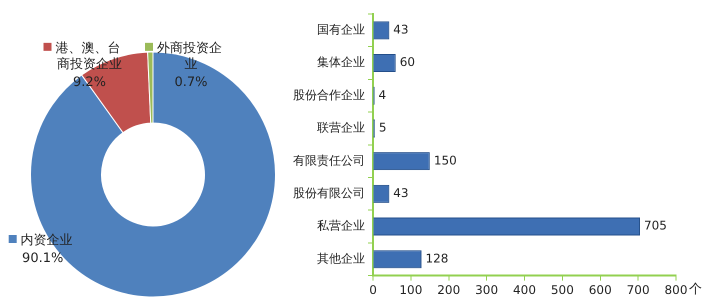  Describe the element at coordinates (486, 289) in the screenshot. I see `x-tick-label: 300` at that location.